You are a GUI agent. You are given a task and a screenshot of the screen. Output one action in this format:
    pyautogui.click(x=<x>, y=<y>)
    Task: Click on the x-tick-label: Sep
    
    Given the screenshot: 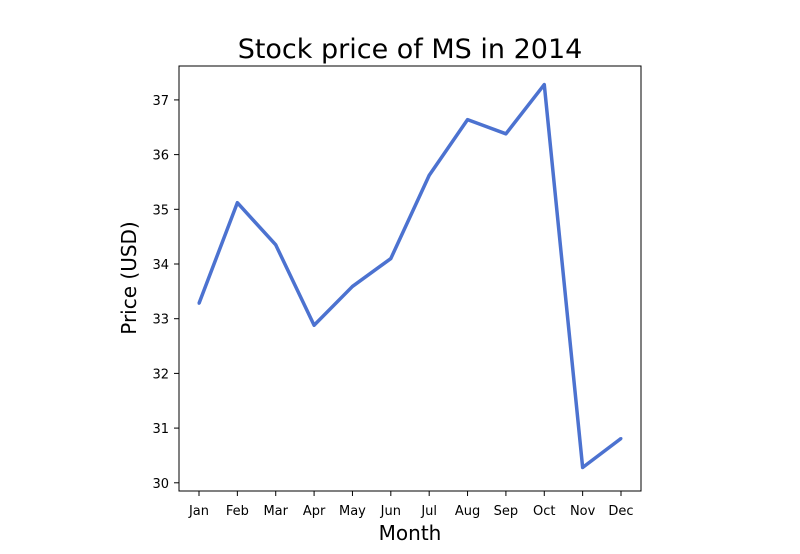 What is the action you would take?
    pyautogui.click(x=506, y=511)
    